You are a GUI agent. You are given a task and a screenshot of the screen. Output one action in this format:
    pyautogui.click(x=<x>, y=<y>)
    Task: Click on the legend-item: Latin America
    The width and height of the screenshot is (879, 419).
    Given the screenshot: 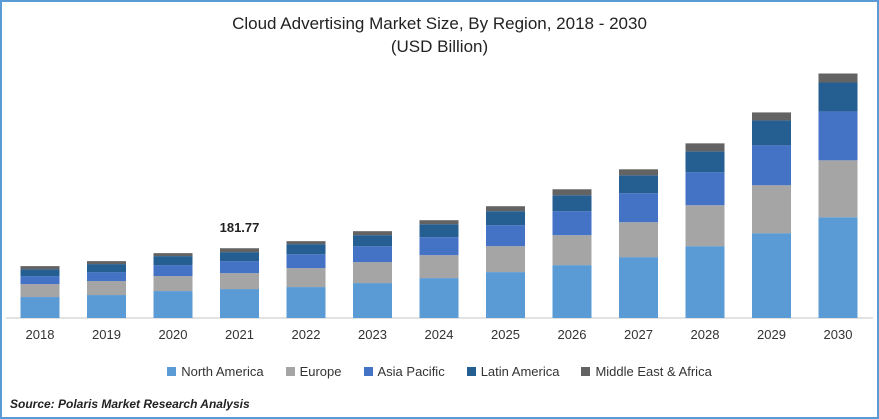 What is the action you would take?
    pyautogui.click(x=513, y=371)
    